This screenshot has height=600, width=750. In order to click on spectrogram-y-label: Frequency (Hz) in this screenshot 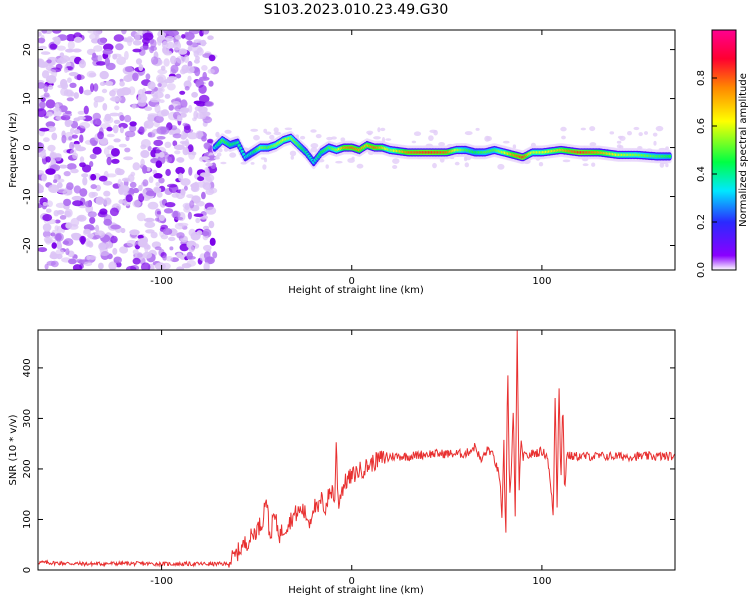, I will do `click(13, 150)`.